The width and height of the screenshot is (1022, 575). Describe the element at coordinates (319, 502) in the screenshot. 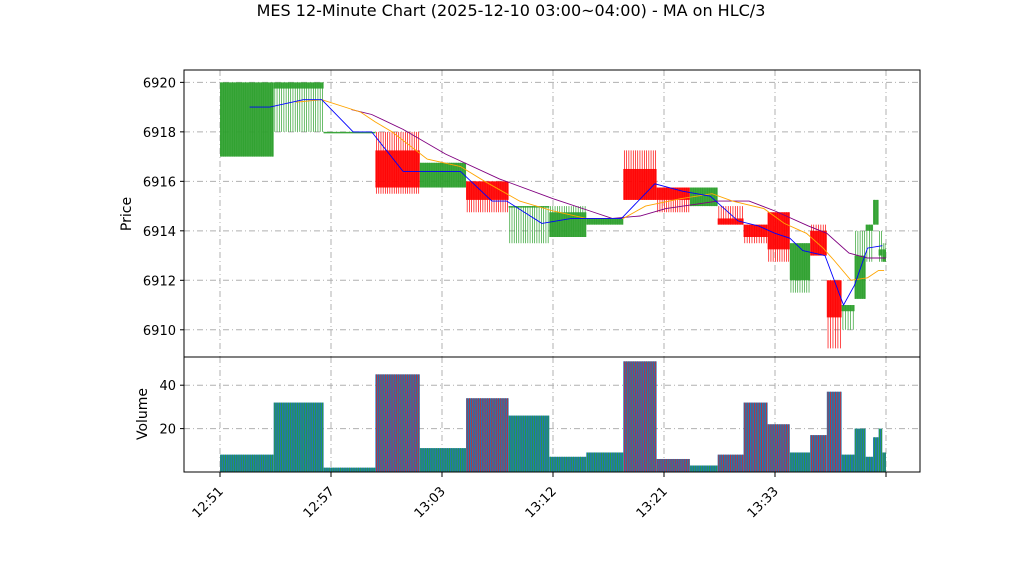

I see `time-tick-label: 12:57` at that location.